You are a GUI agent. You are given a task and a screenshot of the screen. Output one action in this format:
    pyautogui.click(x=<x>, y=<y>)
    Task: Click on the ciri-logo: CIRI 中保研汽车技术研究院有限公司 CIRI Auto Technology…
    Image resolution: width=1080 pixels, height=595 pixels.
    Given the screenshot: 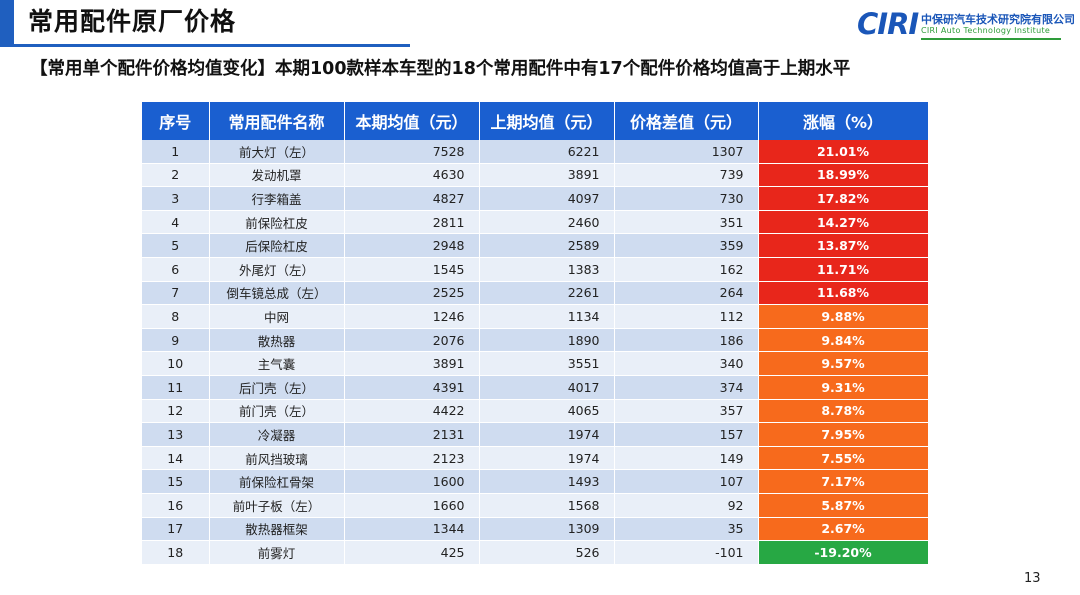 What is the action you would take?
    pyautogui.click(x=966, y=24)
    